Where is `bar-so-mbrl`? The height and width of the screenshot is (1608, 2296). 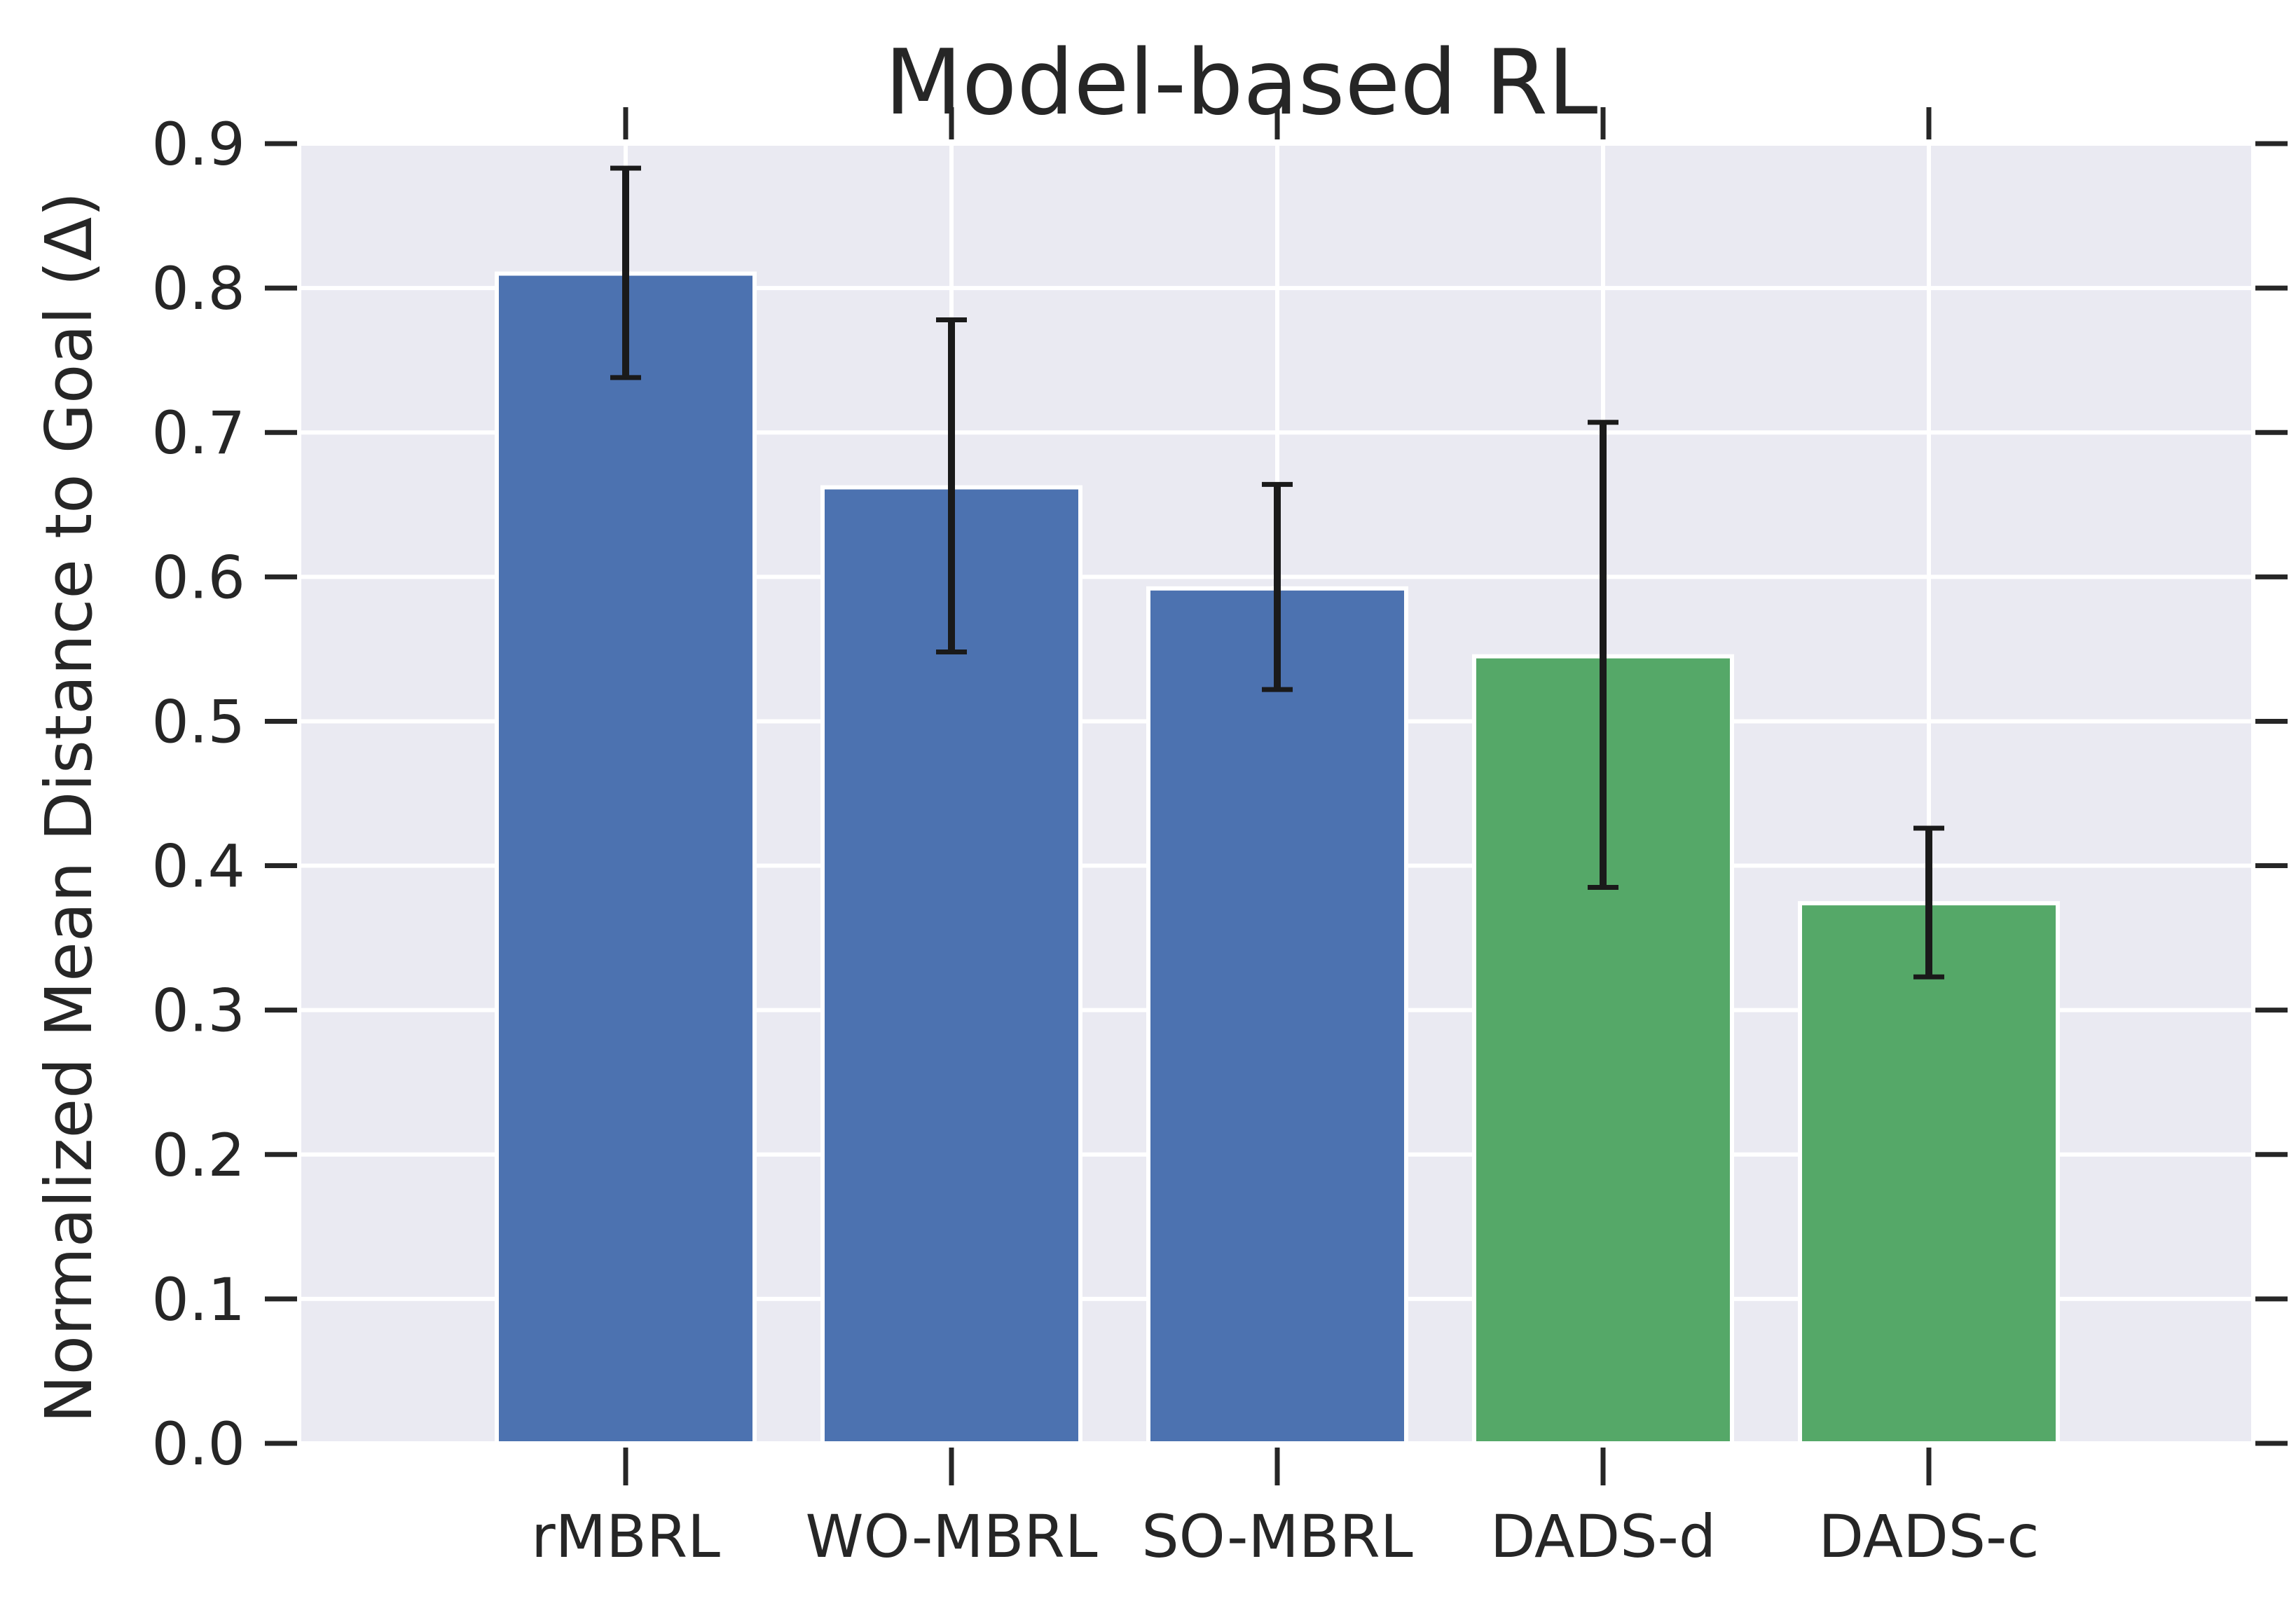
bar-so-mbrl is located at coordinates (1277, 1015).